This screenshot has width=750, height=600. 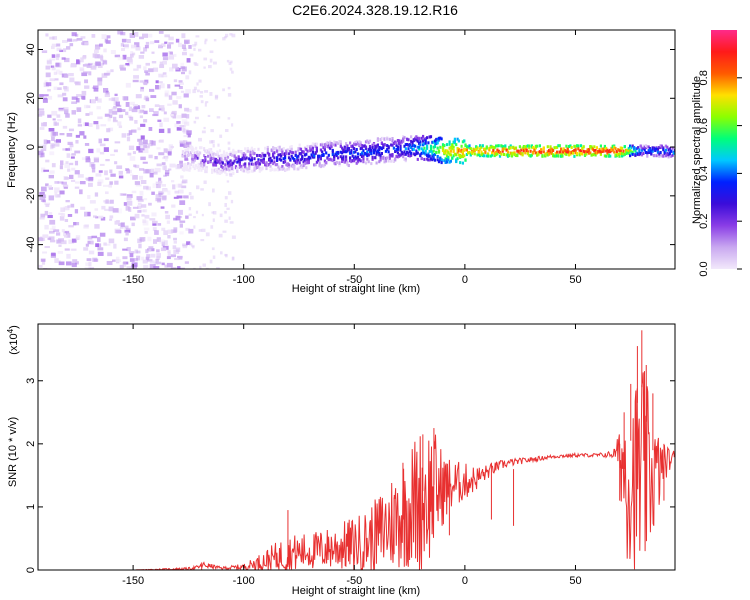 I want to click on colorbar-tick-label: 0.2, so click(x=704, y=221).